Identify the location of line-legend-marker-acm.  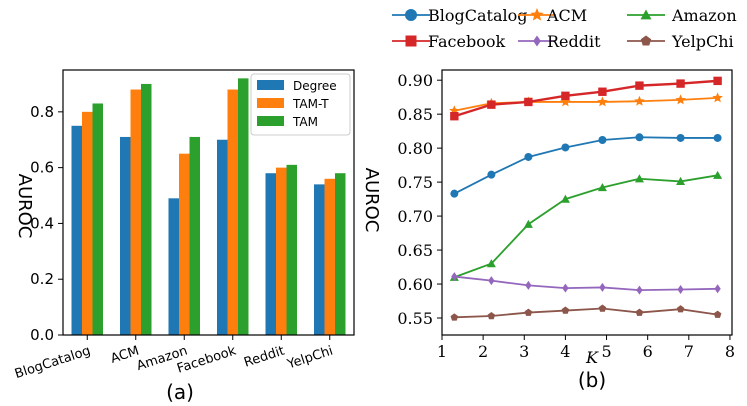
(537, 14).